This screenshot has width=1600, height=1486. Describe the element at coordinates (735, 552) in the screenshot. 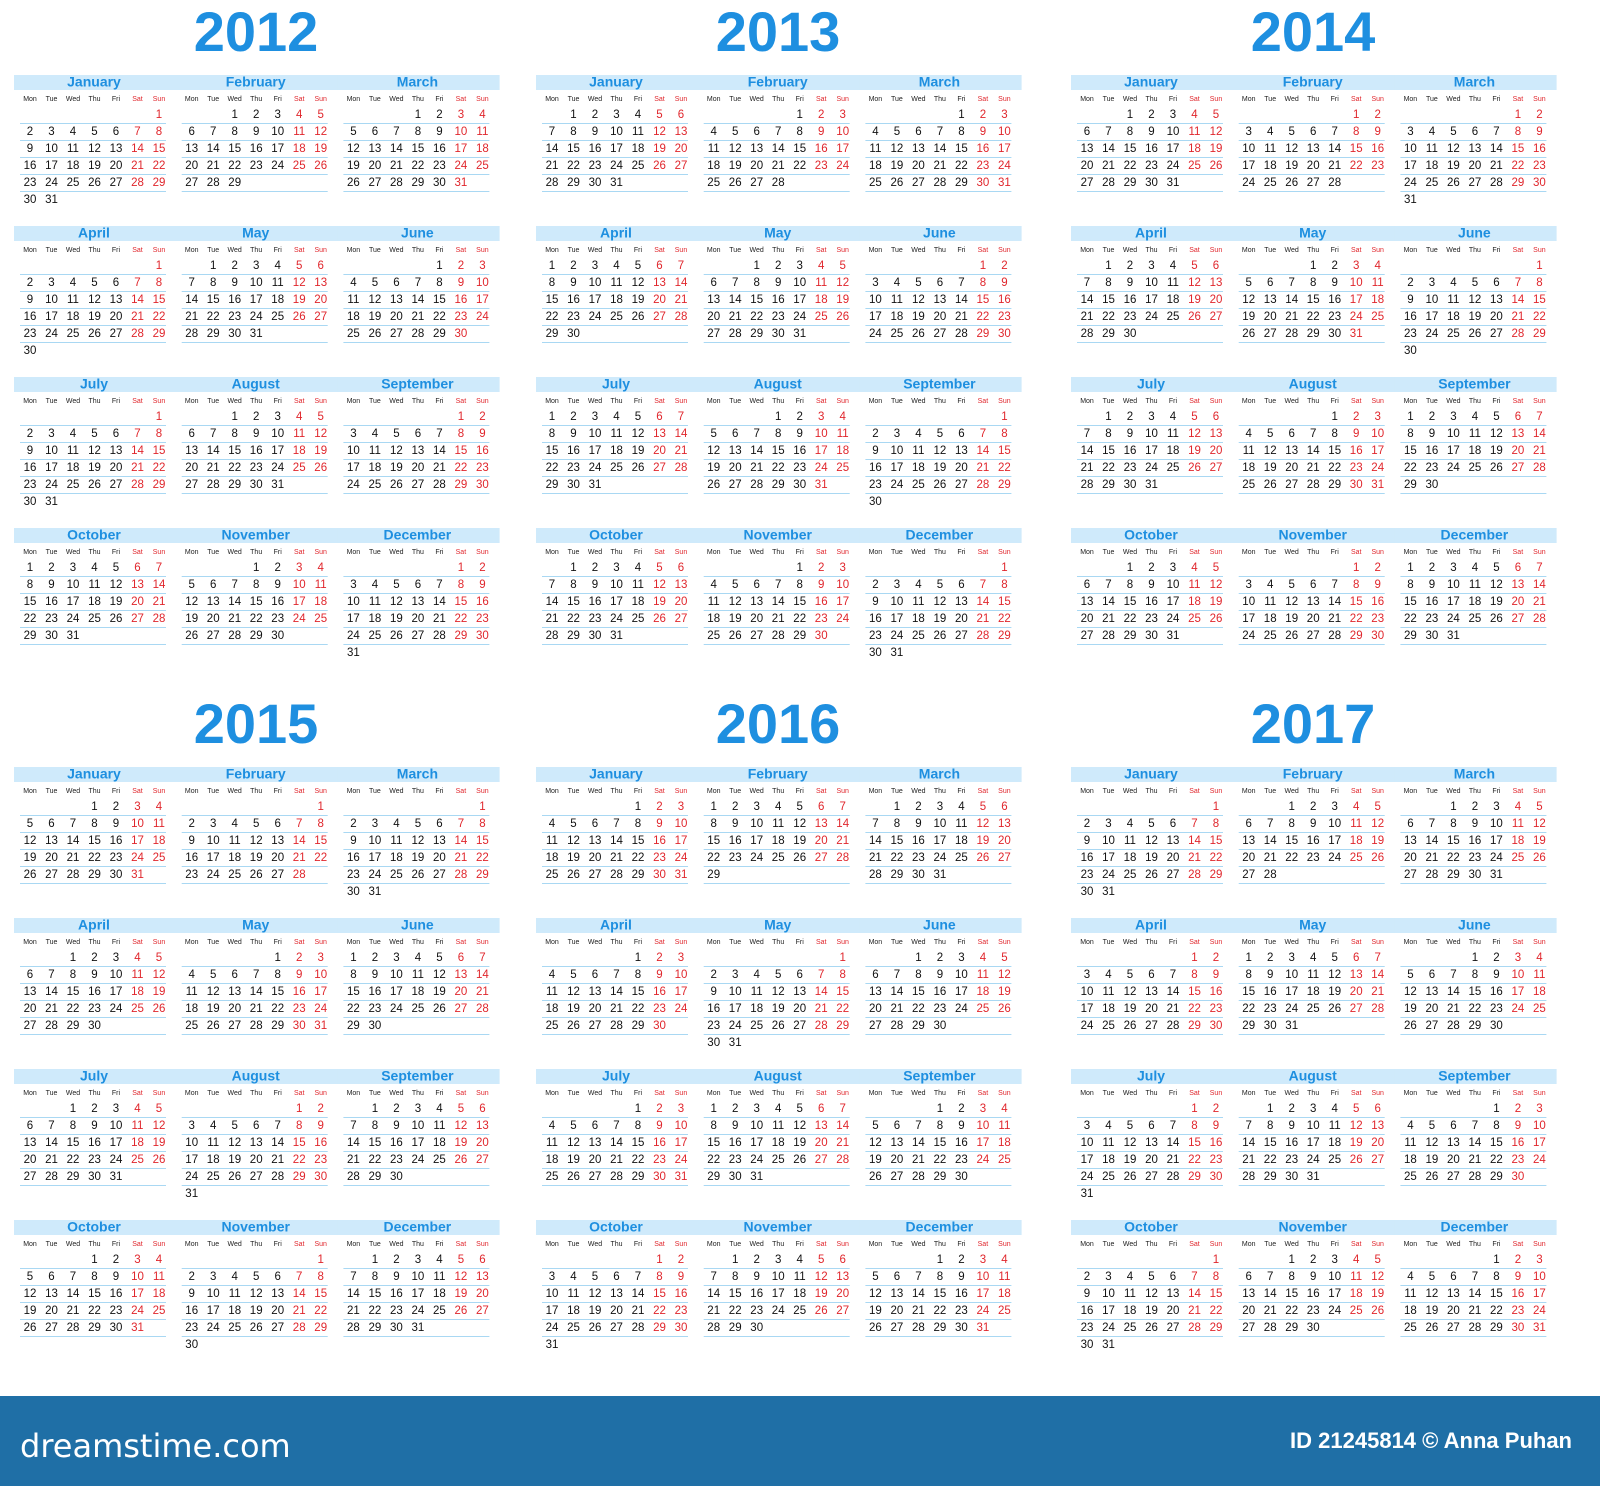

I see `weekday-label: Tue` at that location.